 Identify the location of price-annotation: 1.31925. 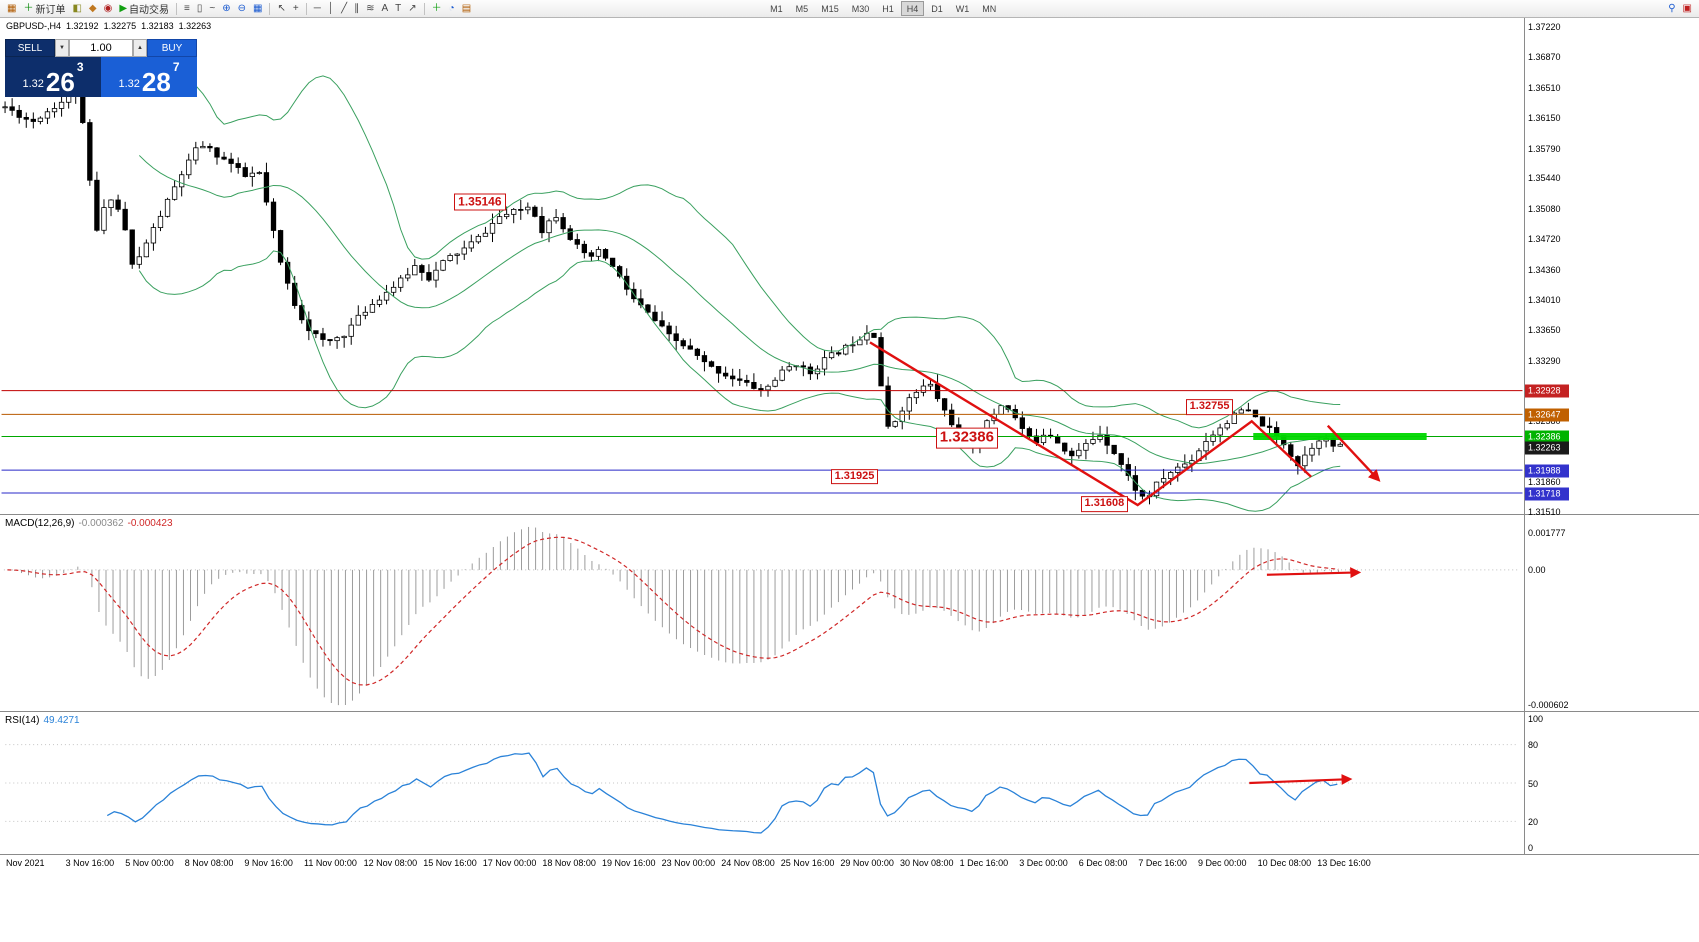
(854, 476).